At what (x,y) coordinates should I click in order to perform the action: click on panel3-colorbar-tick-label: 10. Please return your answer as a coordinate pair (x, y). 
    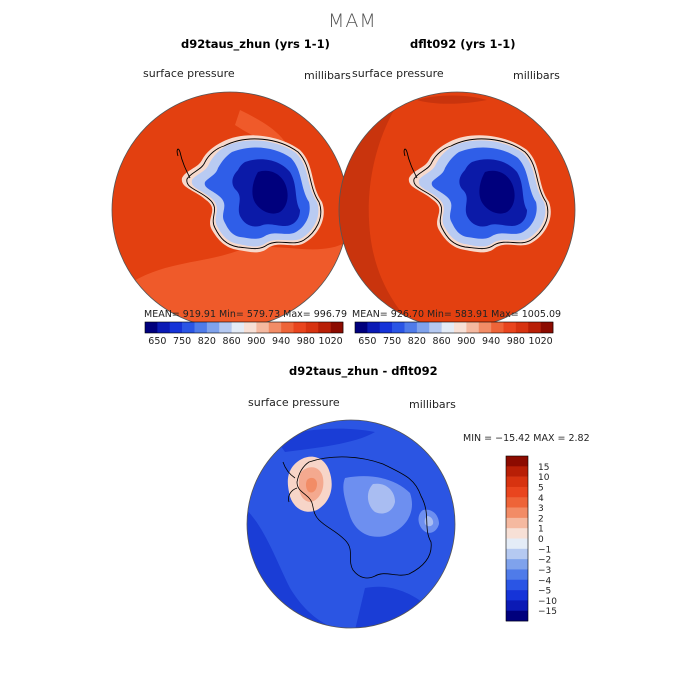
    Looking at the image, I should click on (544, 478).